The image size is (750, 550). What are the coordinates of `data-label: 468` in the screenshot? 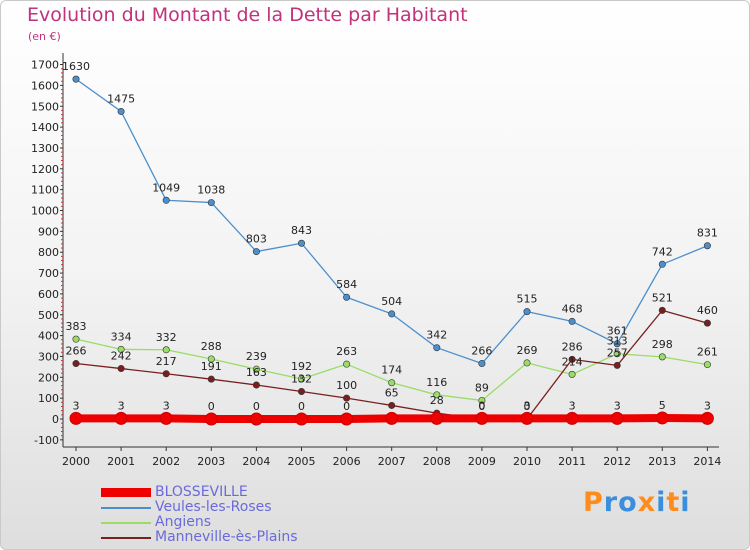 It's located at (572, 308).